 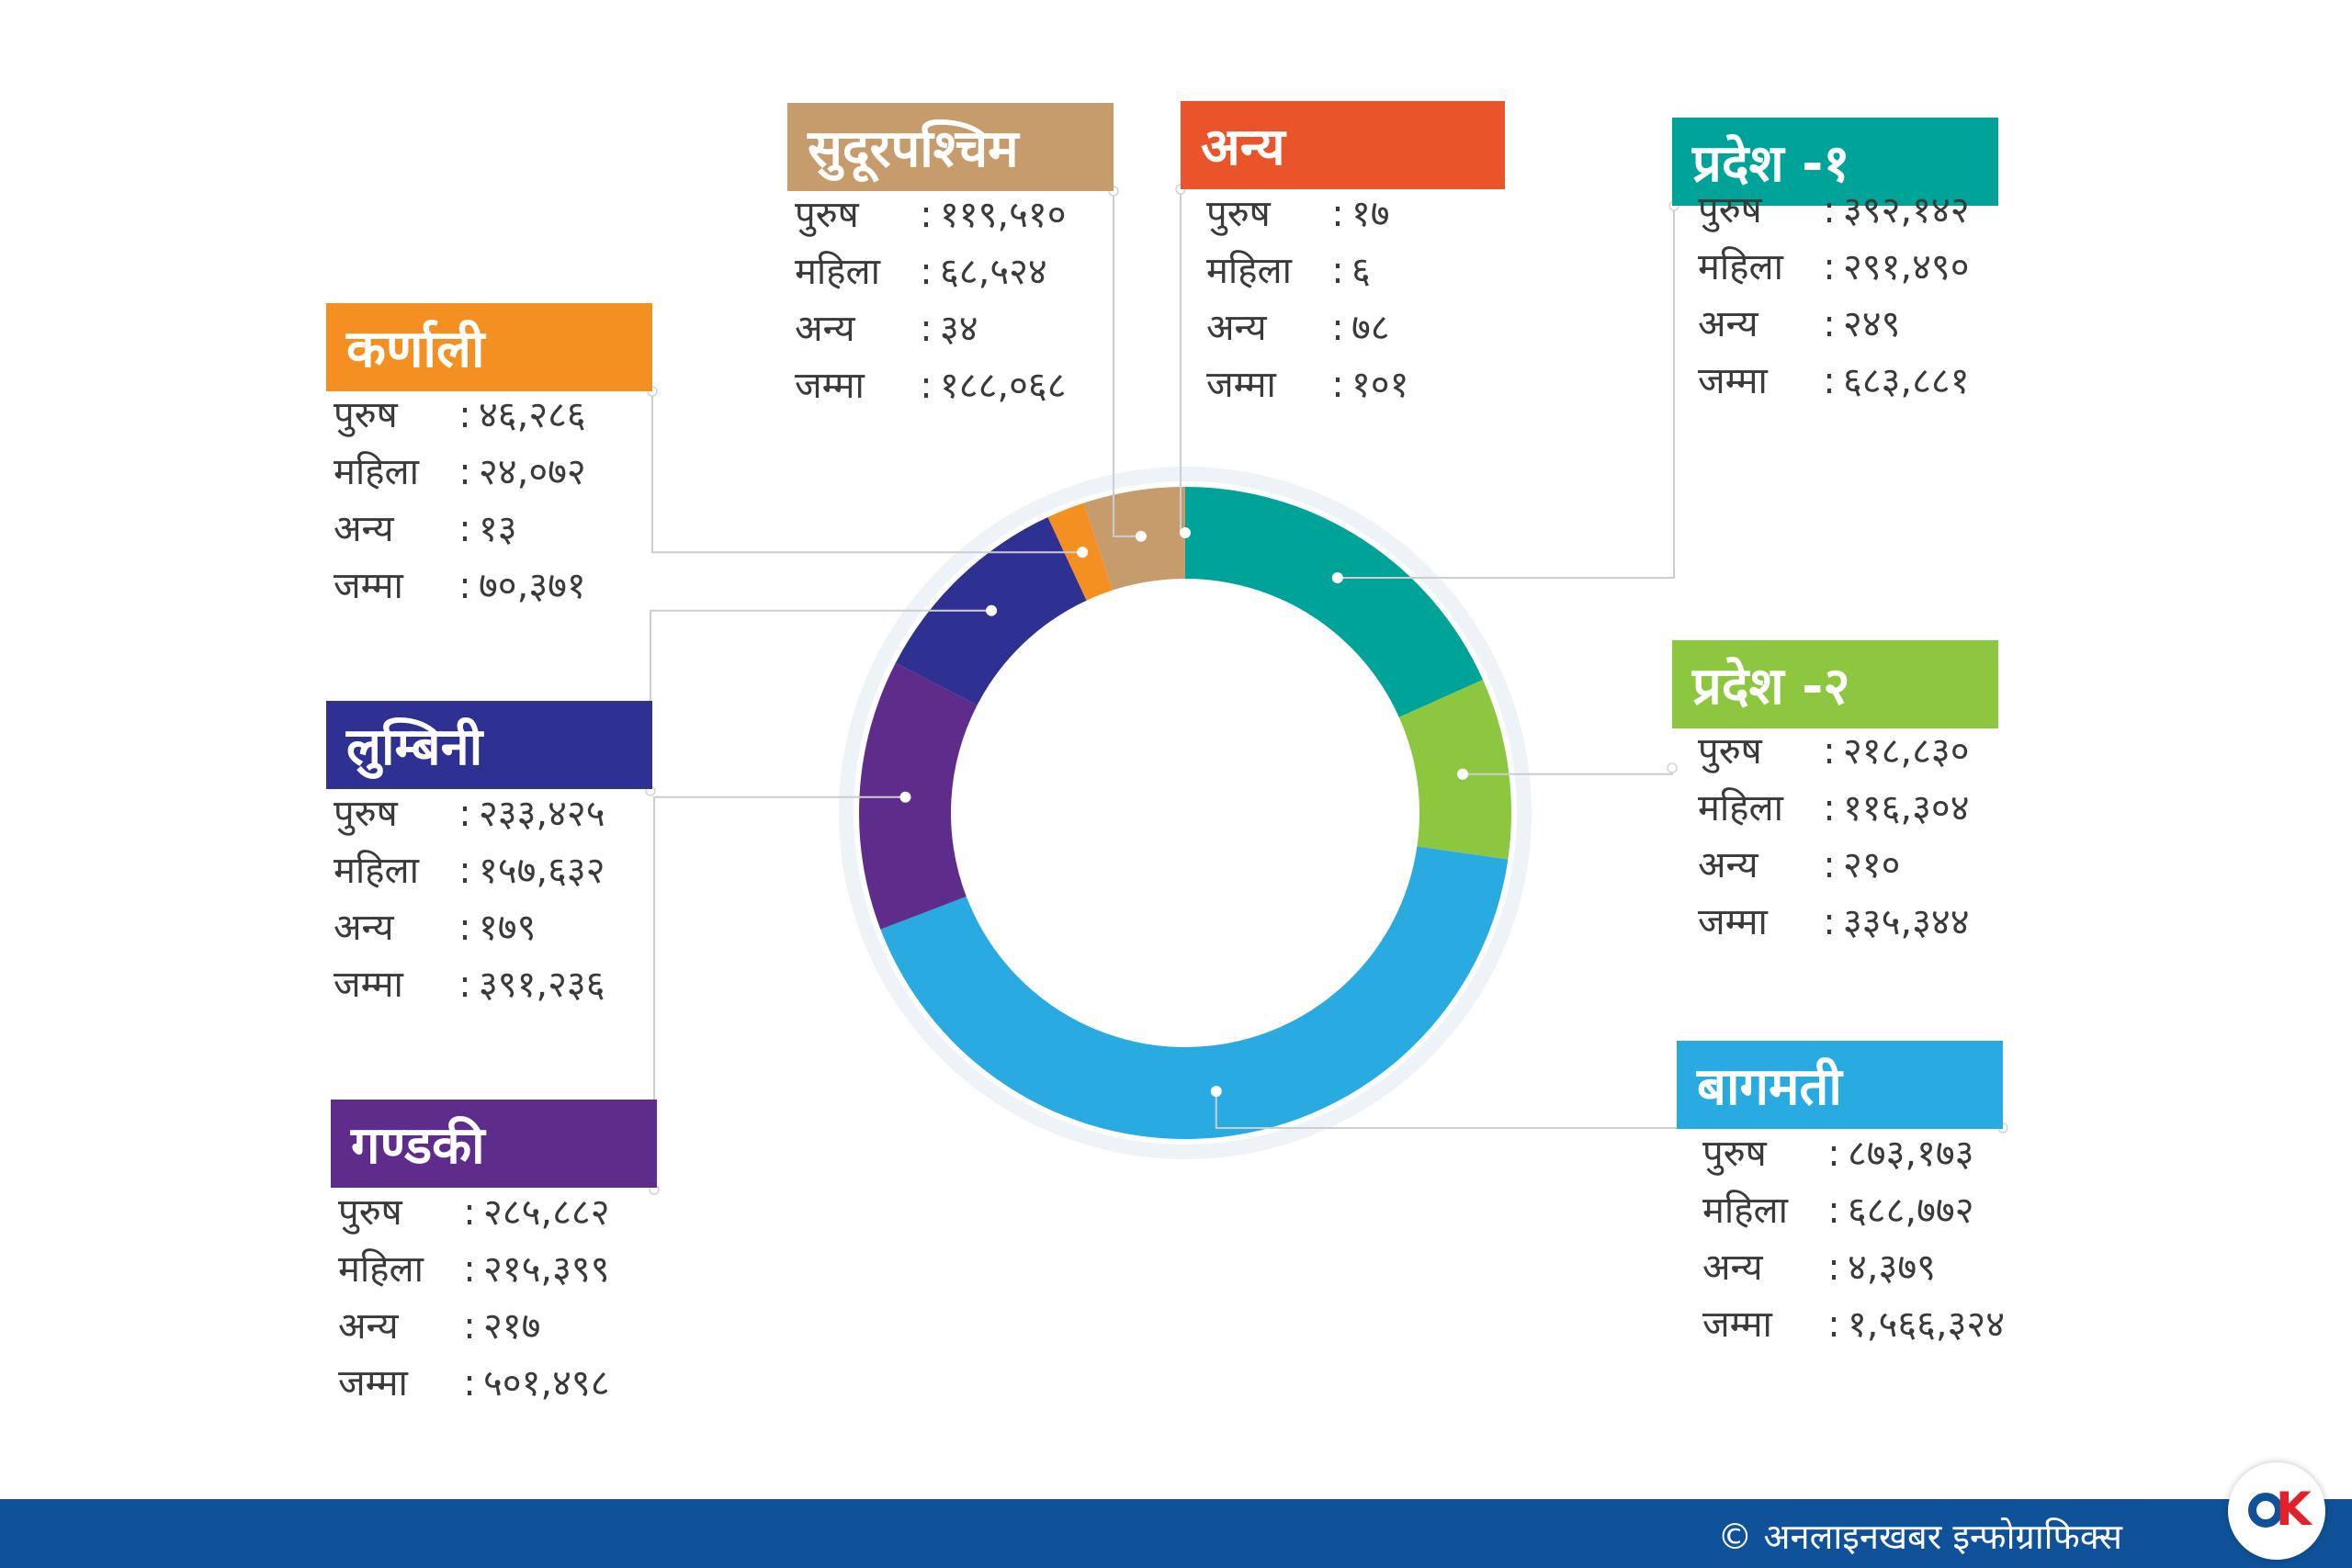 I want to click on stat-value-other: ३४, so click(x=959, y=329).